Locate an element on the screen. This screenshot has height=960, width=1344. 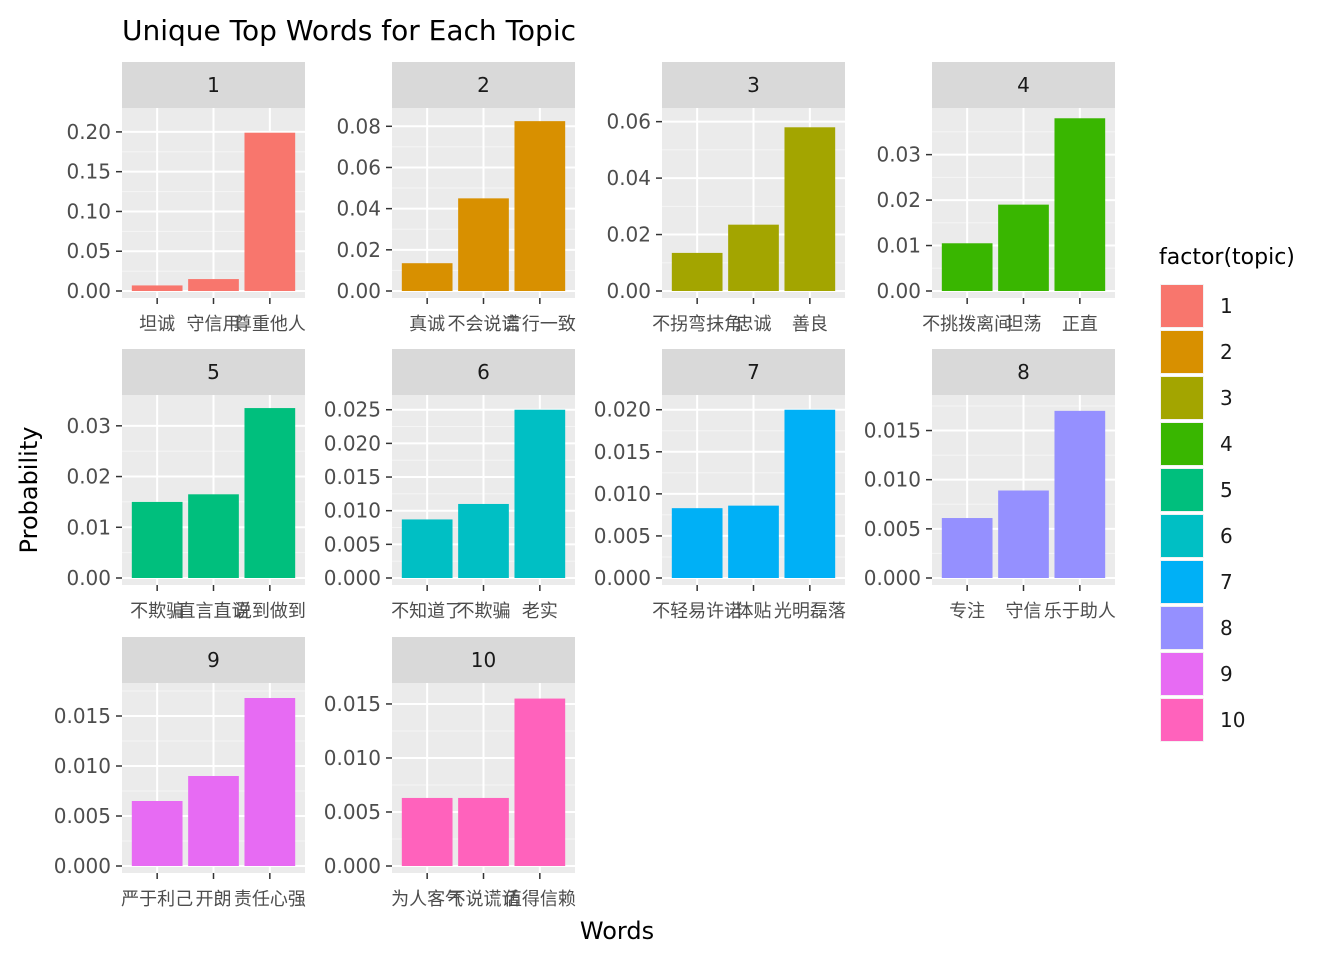
x-tick-label: 光明磊落 is located at coordinates (810, 611).